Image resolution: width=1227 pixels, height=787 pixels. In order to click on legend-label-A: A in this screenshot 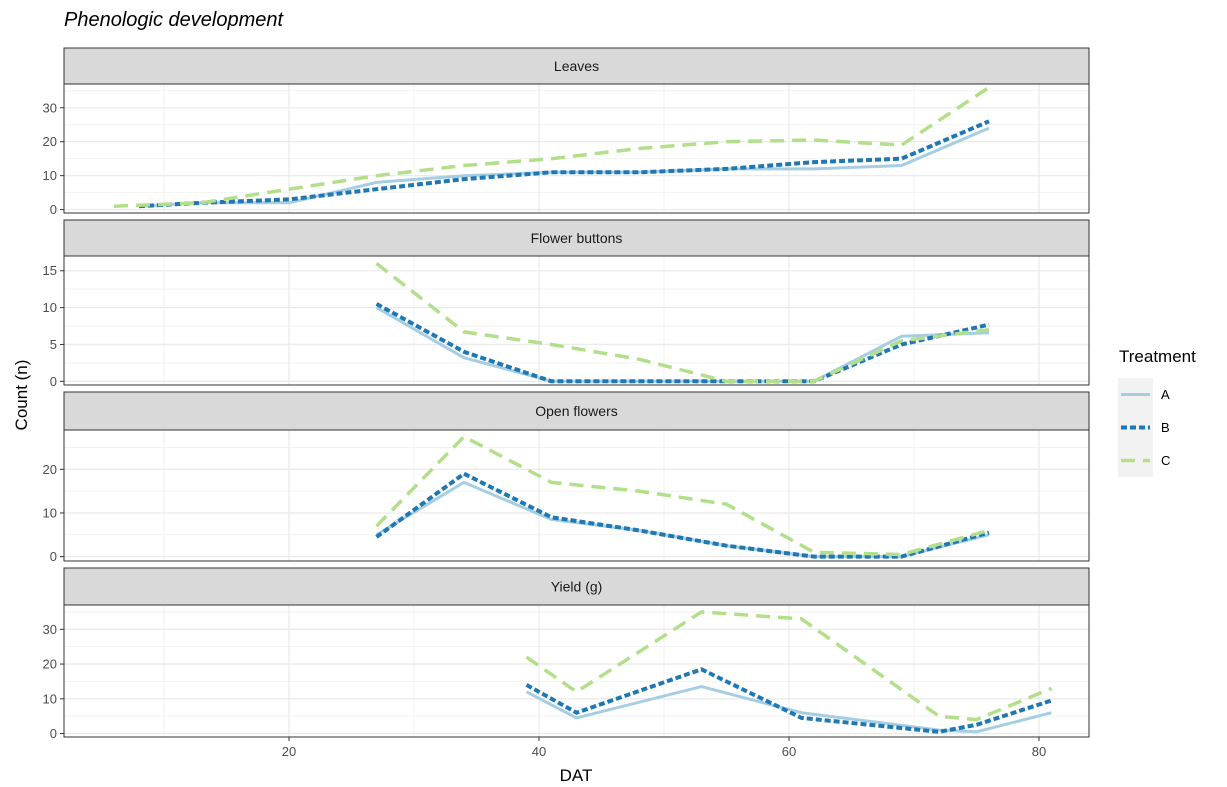, I will do `click(1165, 394)`.